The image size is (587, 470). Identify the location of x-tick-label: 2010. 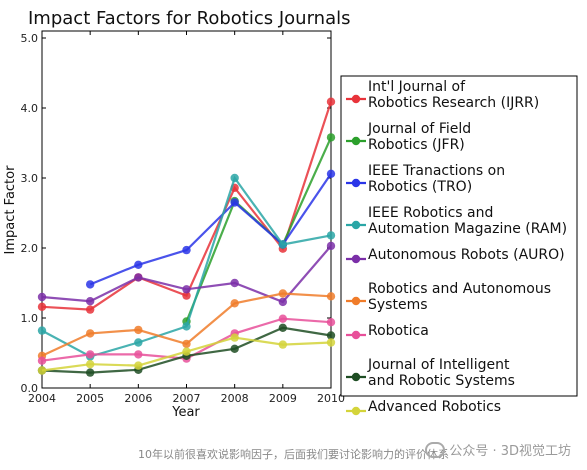
(331, 398).